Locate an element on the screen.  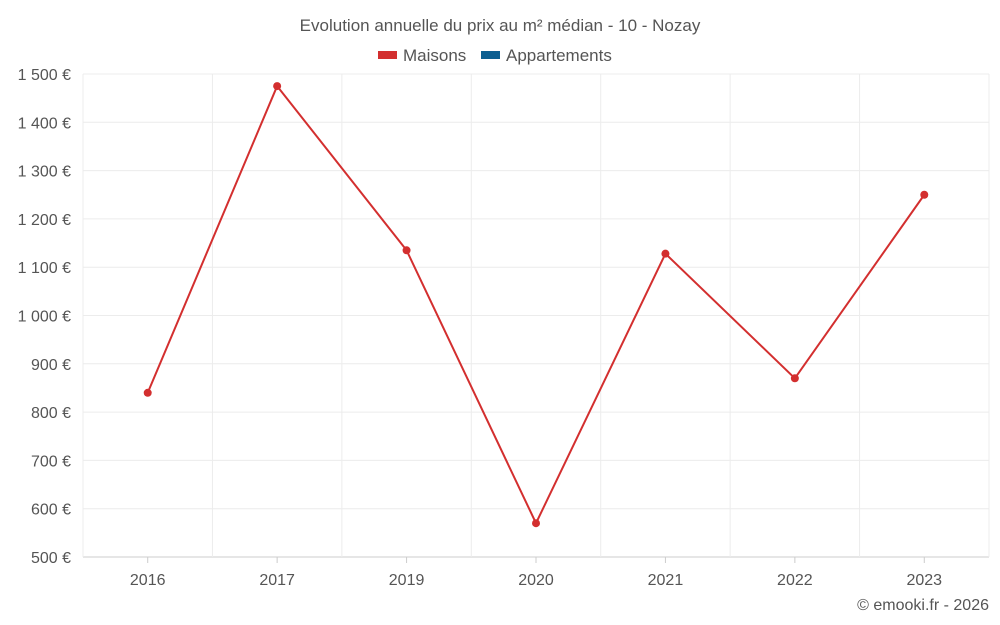
legend-label-appartements: Appartements is located at coordinates (559, 55).